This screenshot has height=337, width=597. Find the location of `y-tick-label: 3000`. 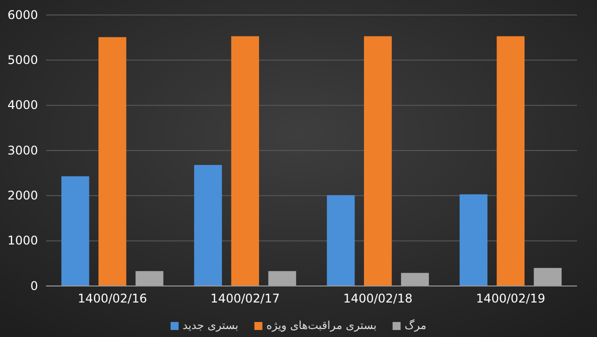

y-tick-label: 3000 is located at coordinates (22, 150).